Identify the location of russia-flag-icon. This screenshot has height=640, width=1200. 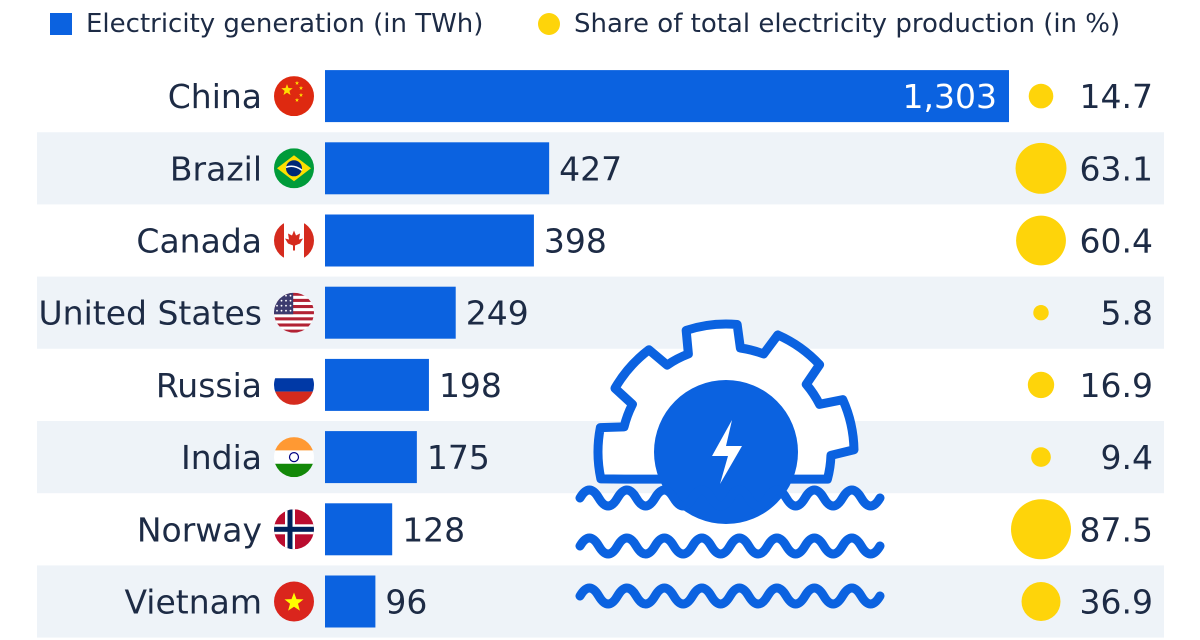
(294, 384).